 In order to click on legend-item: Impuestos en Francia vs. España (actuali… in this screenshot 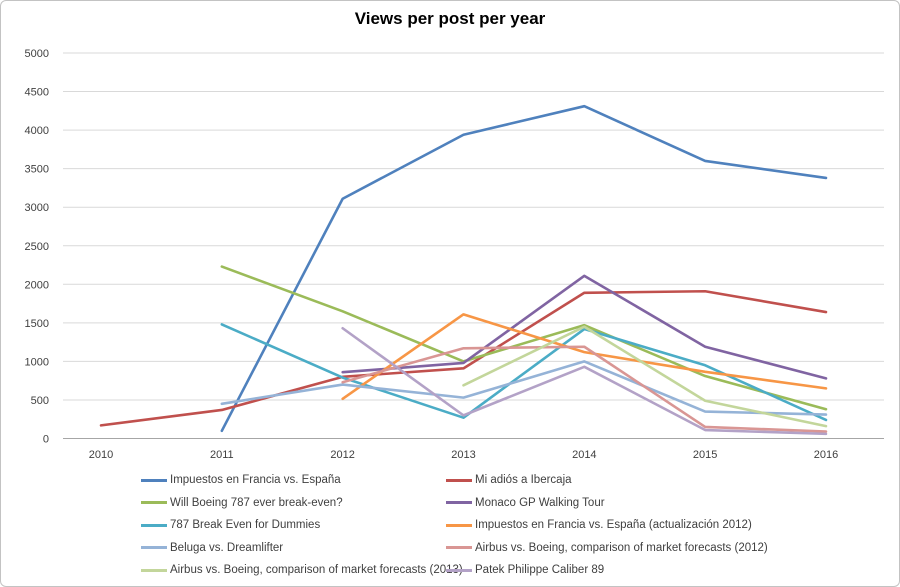, I will do `click(607, 525)`.